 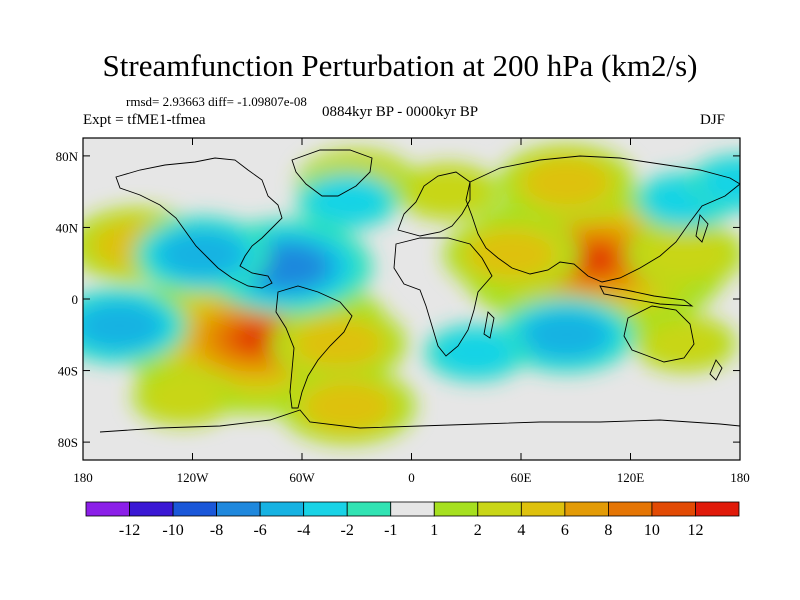 What do you see at coordinates (302, 477) in the screenshot?
I see `x-tick-label-2: 60W` at bounding box center [302, 477].